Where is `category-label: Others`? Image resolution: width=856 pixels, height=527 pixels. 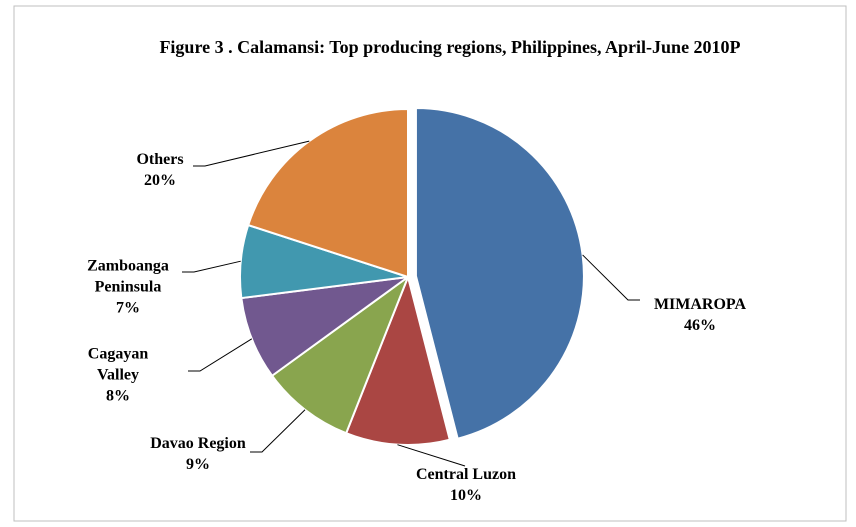 category-label: Others is located at coordinates (160, 159).